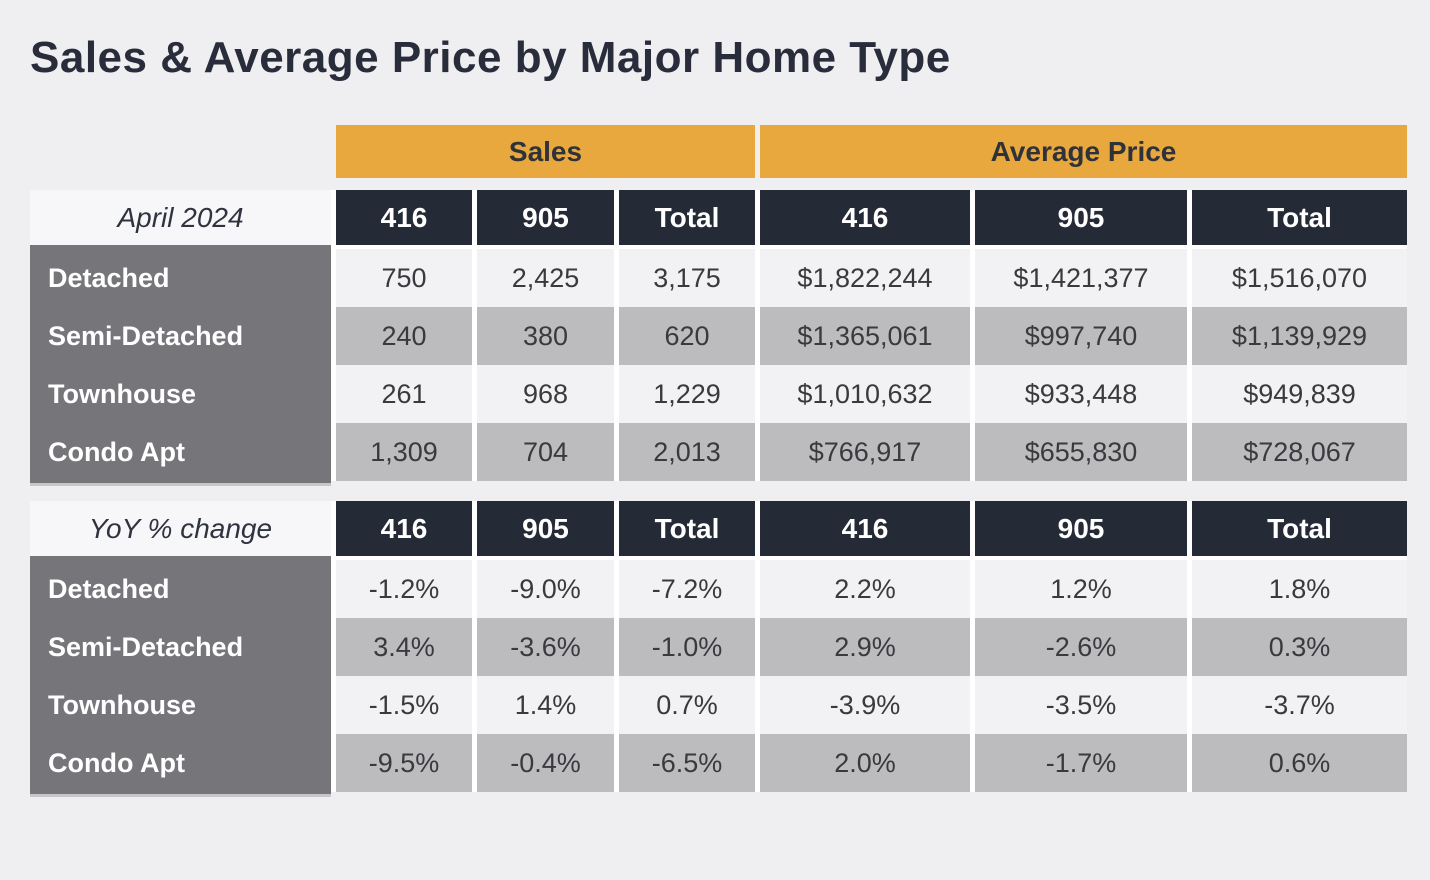  Describe the element at coordinates (687, 452) in the screenshot. I see `table-cell: 2,013` at that location.